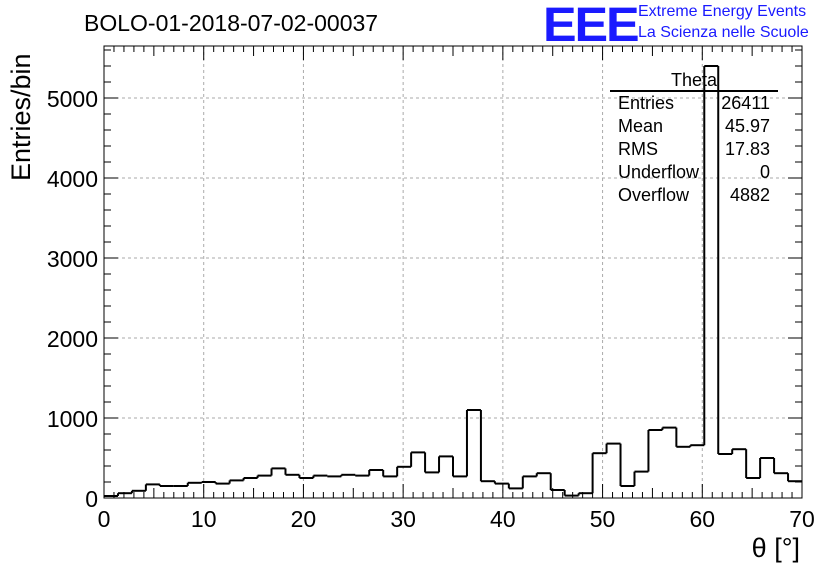  What do you see at coordinates (694, 103) in the screenshot?
I see `stats-row-entries: Entries 26411` at bounding box center [694, 103].